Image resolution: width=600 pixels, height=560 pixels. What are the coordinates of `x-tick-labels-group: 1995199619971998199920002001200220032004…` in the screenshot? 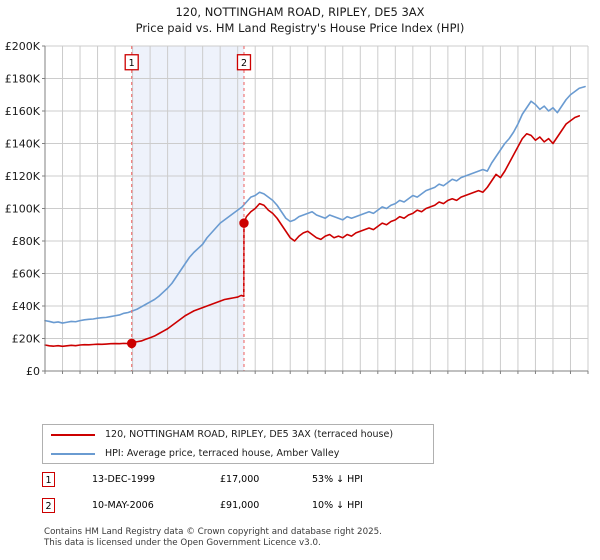 It's located at (316, 372).